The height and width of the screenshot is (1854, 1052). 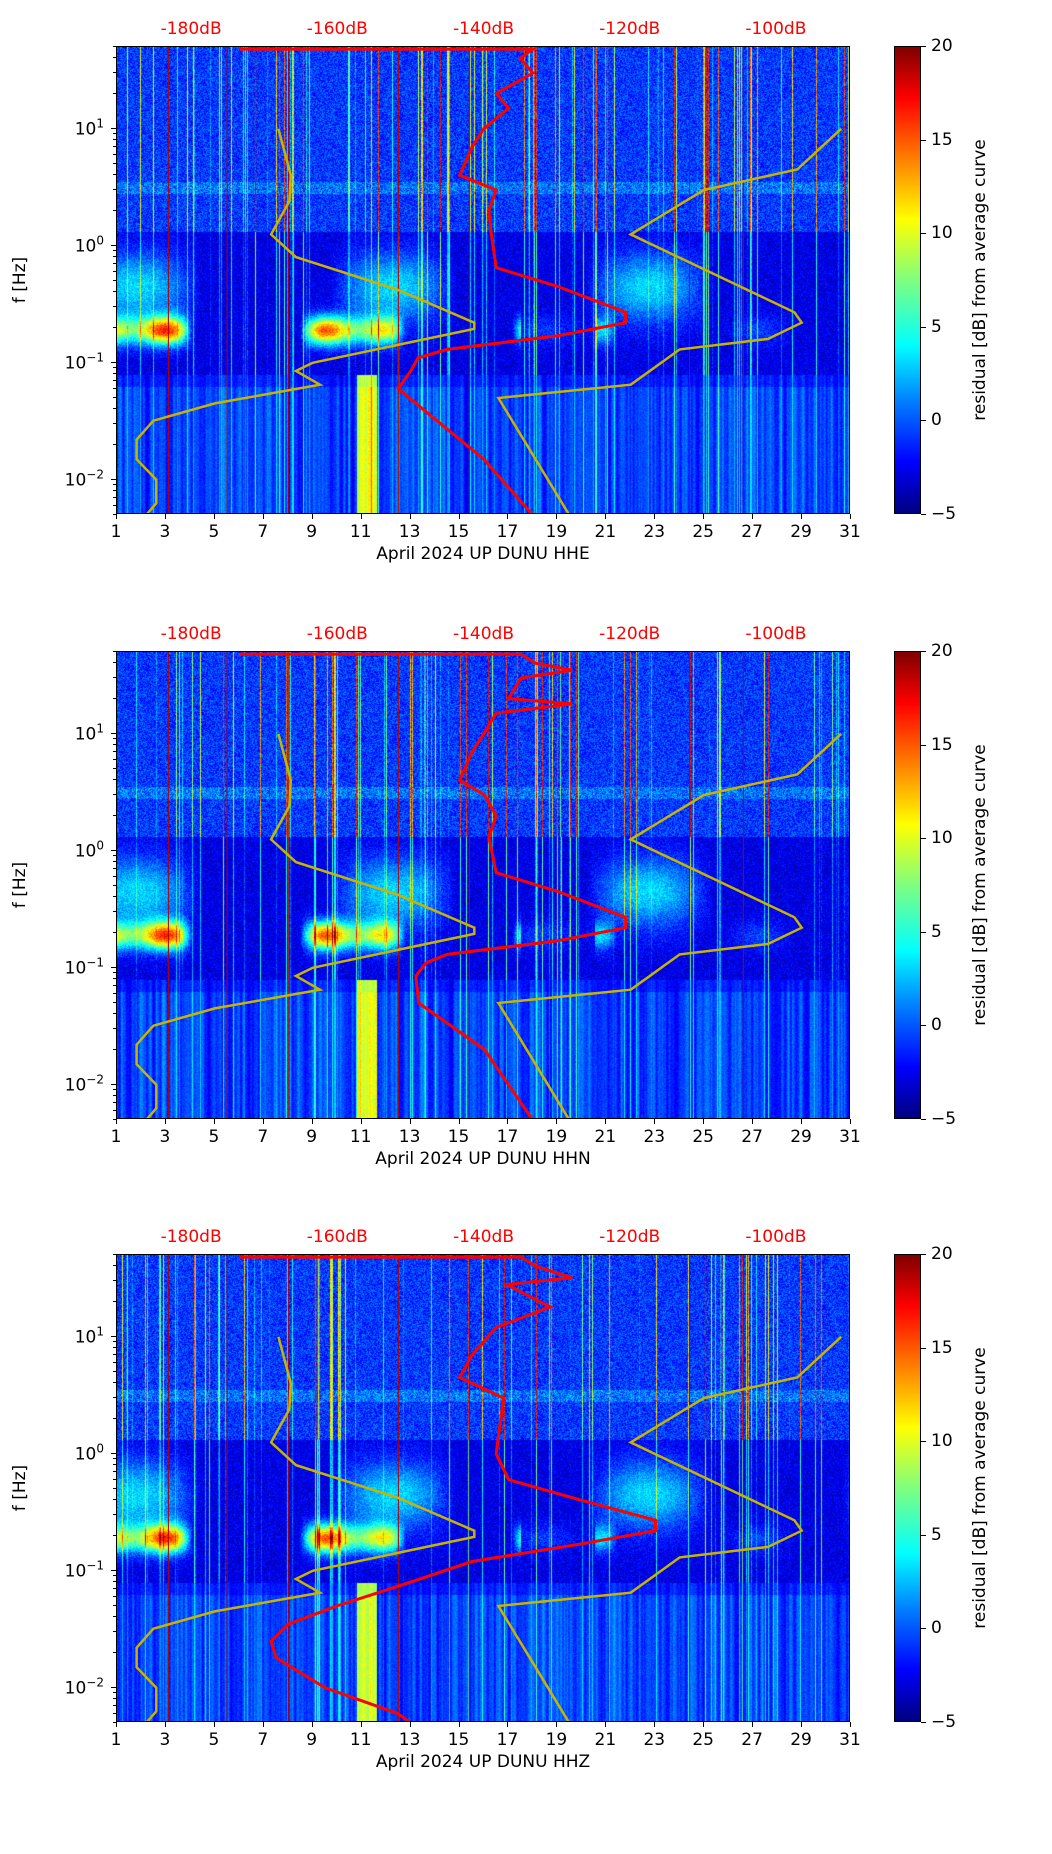 I want to click on colorbar-tick-label: −5, so click(x=944, y=1722).